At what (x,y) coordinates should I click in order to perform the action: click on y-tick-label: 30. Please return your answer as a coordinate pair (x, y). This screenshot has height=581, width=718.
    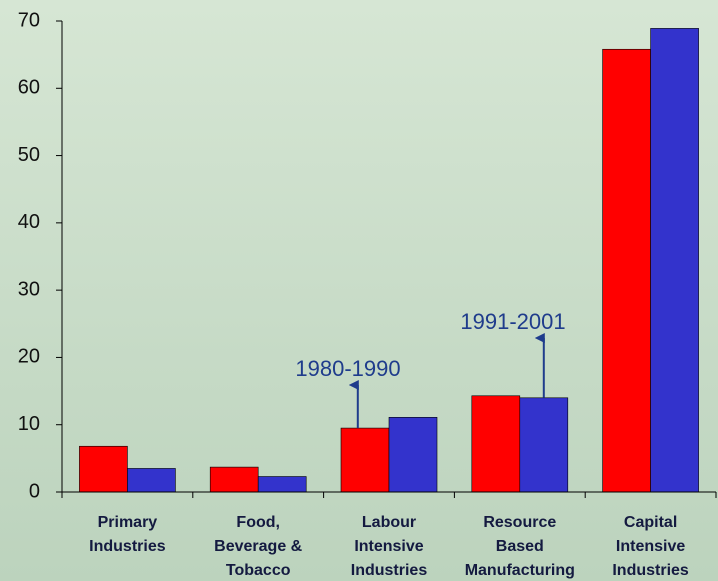
    Looking at the image, I should click on (29, 289).